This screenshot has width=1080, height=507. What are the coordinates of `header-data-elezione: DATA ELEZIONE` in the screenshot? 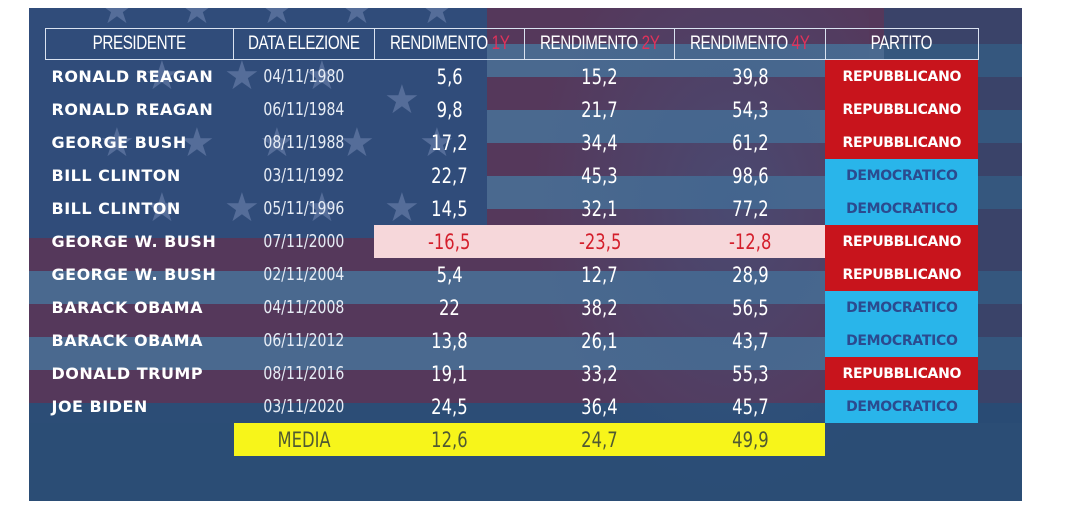 It's located at (304, 44).